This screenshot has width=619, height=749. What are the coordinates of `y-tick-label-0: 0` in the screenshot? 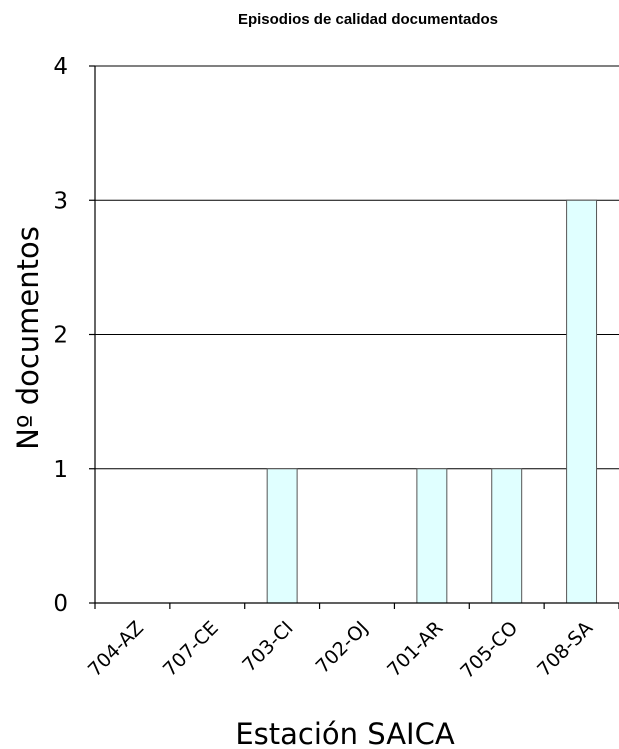 It's located at (60, 604).